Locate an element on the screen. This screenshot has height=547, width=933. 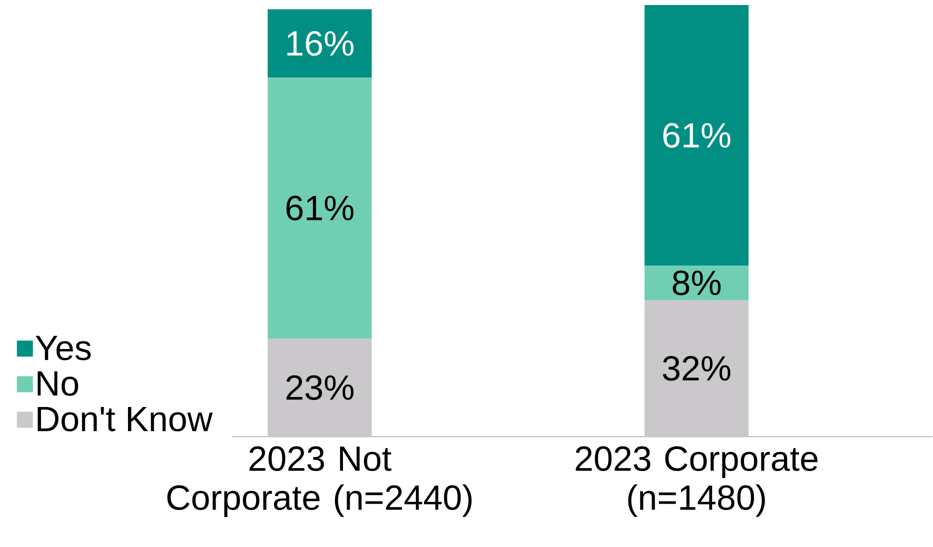
data-label: 16% is located at coordinates (320, 43).